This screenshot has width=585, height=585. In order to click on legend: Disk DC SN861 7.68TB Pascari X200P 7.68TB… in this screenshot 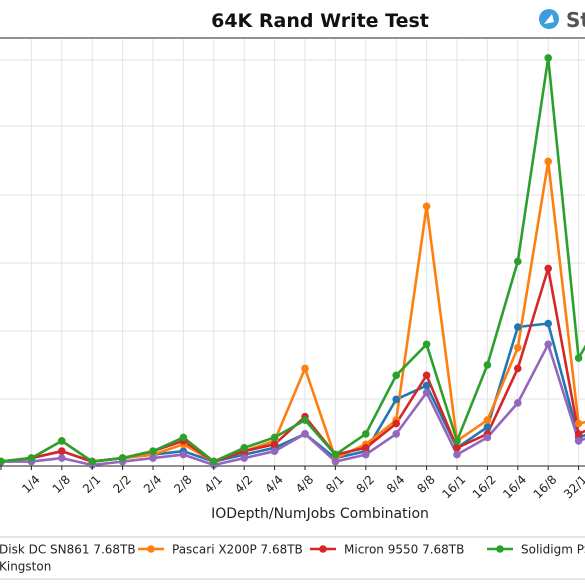, I will do `click(292, 558)`.